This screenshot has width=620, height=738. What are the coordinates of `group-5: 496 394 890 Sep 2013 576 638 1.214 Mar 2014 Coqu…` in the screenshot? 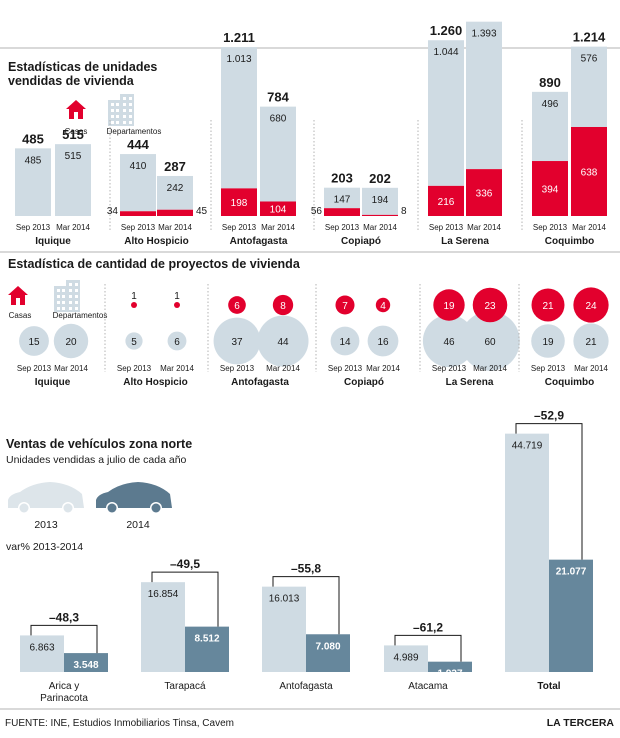 It's located at (569, 138).